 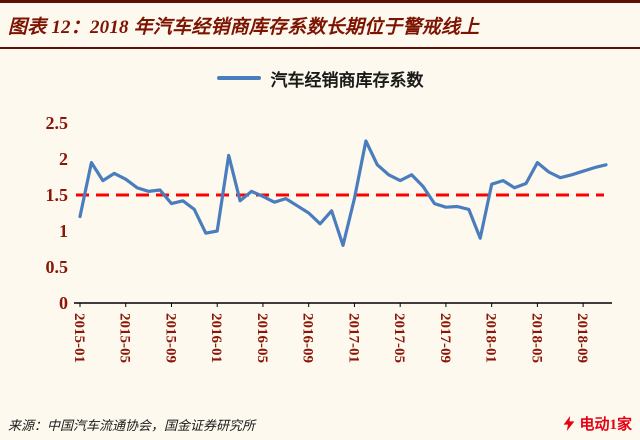 What do you see at coordinates (320, 423) in the screenshot?
I see `figure-footer: 来源：中国汽车流通协会，国金证券研究所 电动1家` at bounding box center [320, 423].